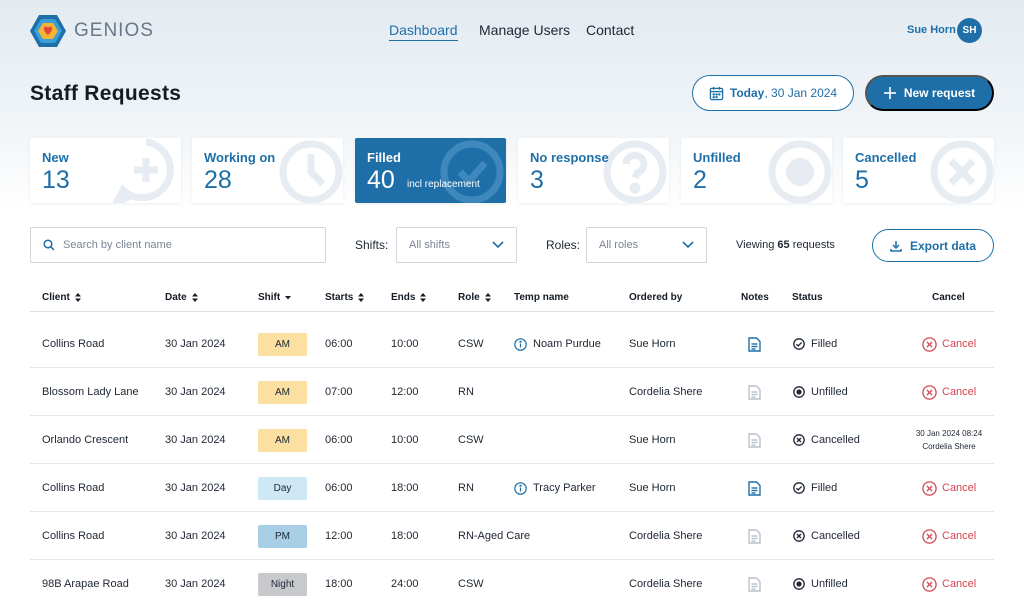 The image size is (1024, 600). I want to click on new-request-button: New request, so click(929, 93).